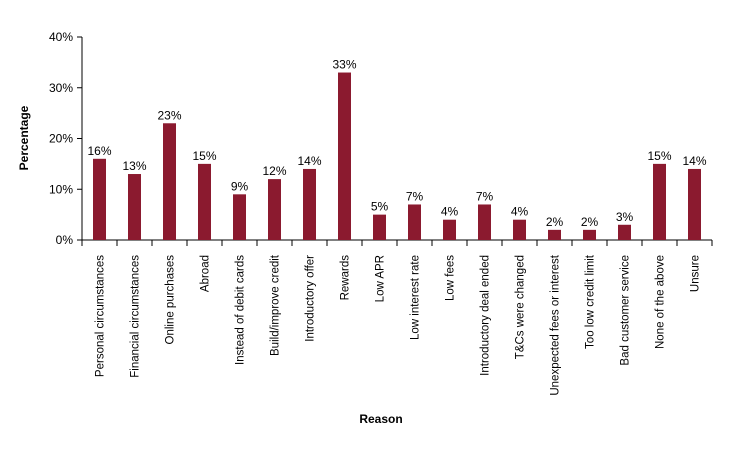 The image size is (740, 449). I want to click on x-tick-label: Low APR, so click(381, 278).